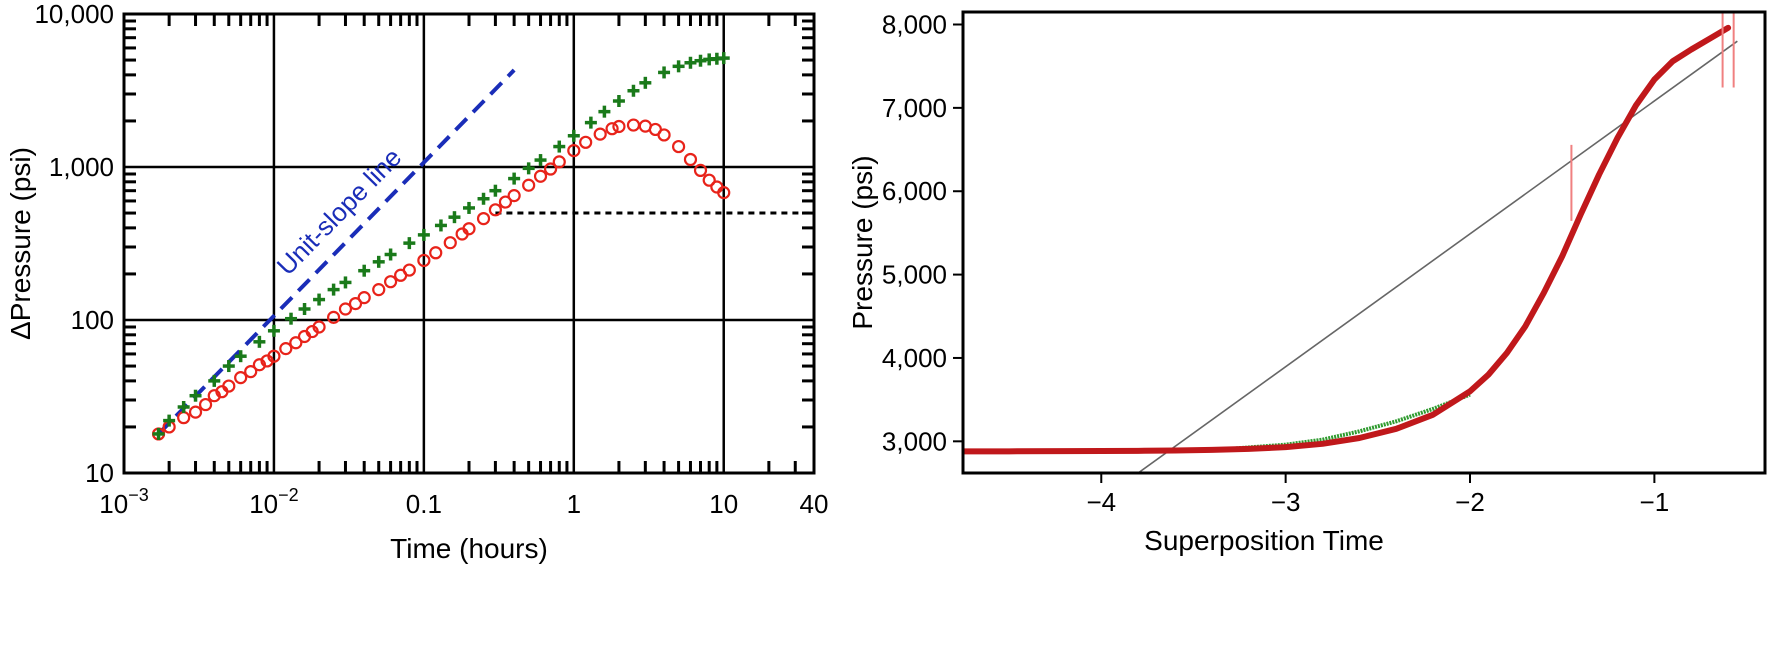 This screenshot has width=1777, height=650. Describe the element at coordinates (273, 502) in the screenshot. I see `left-x-tick-label: 10⁻²` at that location.